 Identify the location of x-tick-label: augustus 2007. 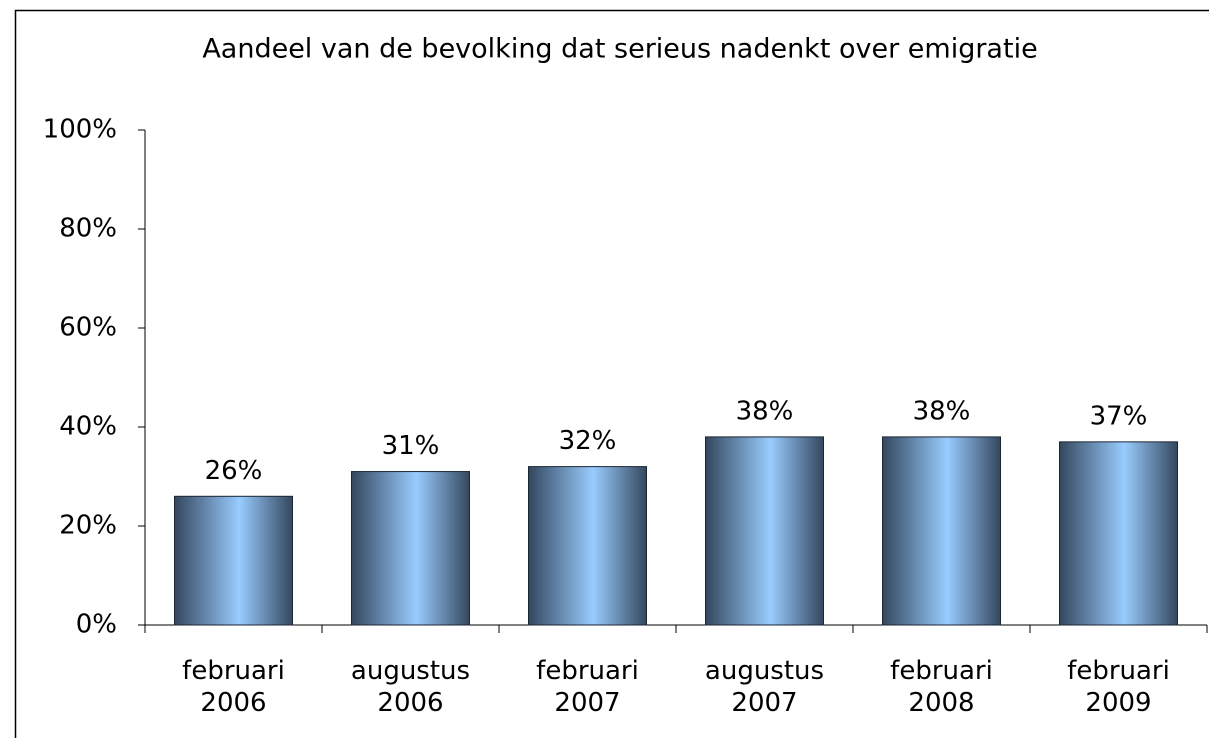
(764, 687).